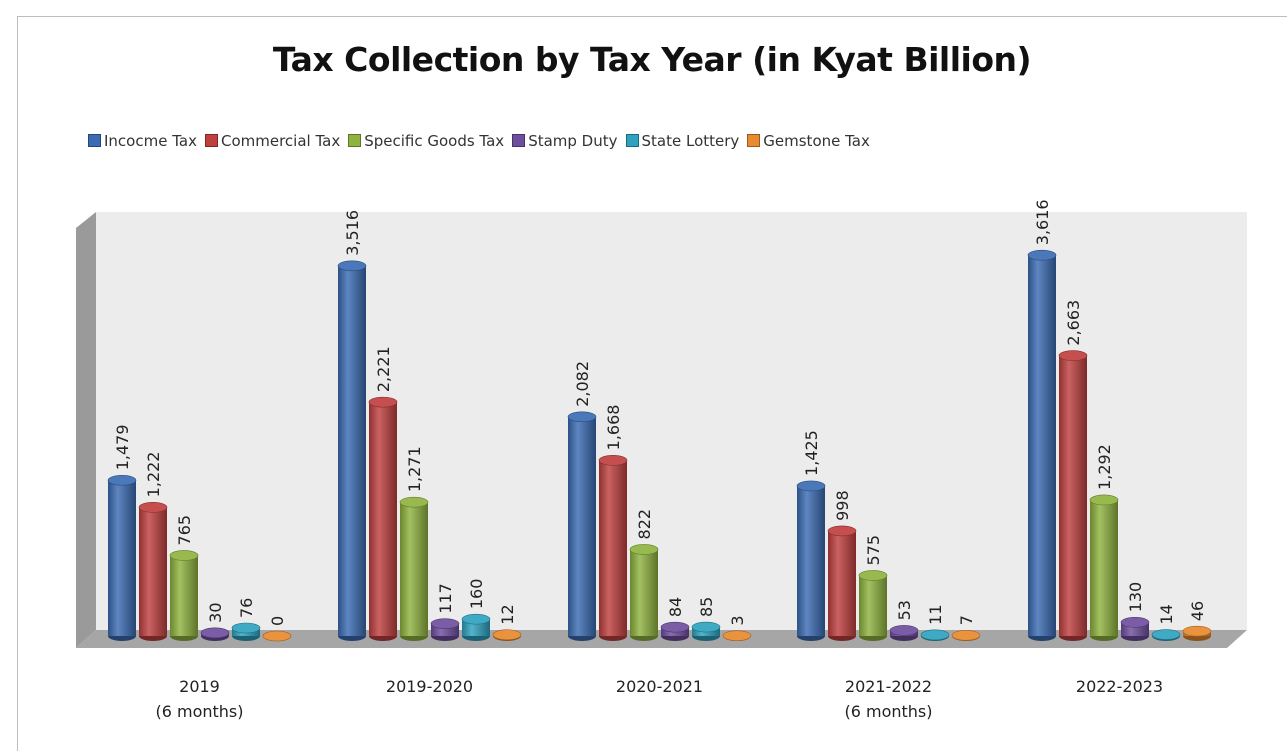 This screenshot has height=751, width=1287. Describe the element at coordinates (246, 608) in the screenshot. I see `data-label: 76` at that location.